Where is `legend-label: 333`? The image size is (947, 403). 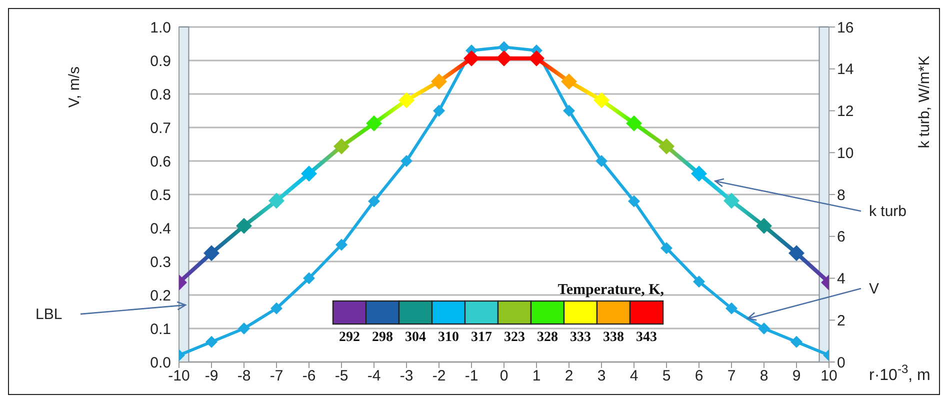
legend-label: 333 is located at coordinates (580, 337).